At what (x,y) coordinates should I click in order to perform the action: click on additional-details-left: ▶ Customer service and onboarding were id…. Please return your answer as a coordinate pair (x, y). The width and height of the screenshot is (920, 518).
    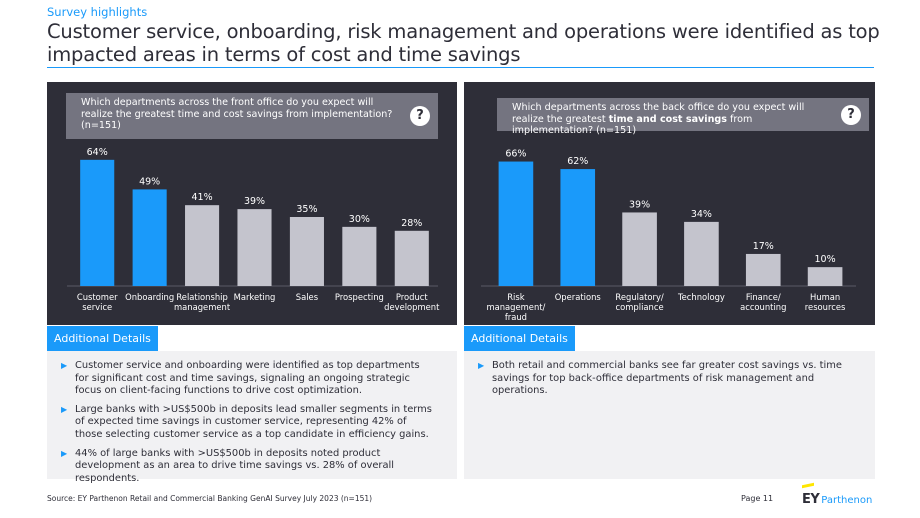
    Looking at the image, I should click on (252, 417).